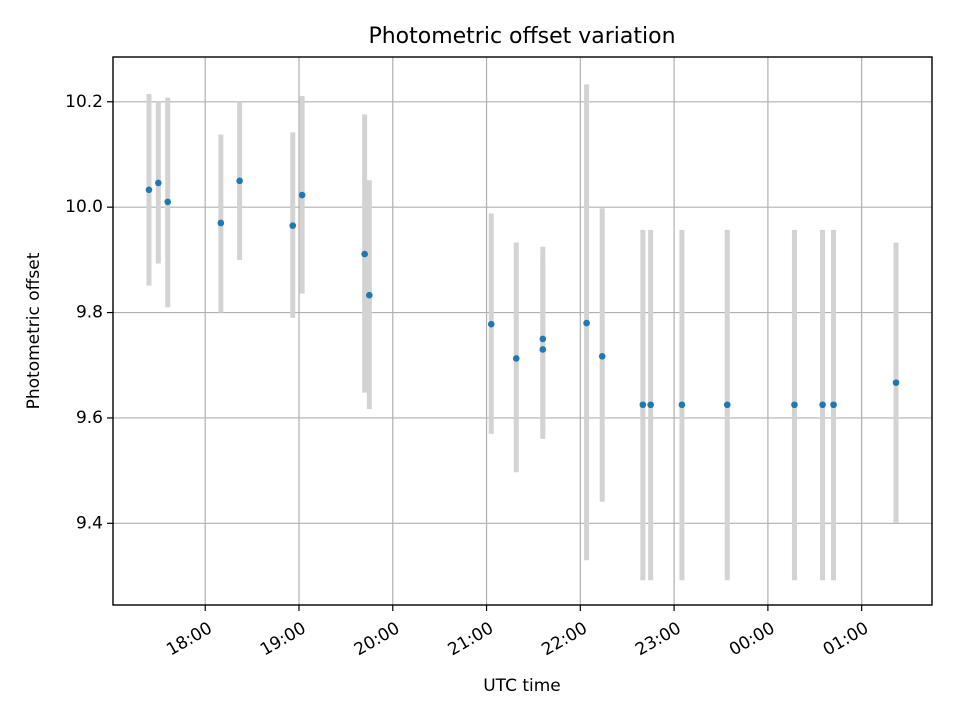 The height and width of the screenshot is (720, 960). What do you see at coordinates (517, 632) in the screenshot?
I see `x-axis-ticks: 18:00 19:00 20:00 21:00 22:00 23:00 00:00 01:00` at bounding box center [517, 632].